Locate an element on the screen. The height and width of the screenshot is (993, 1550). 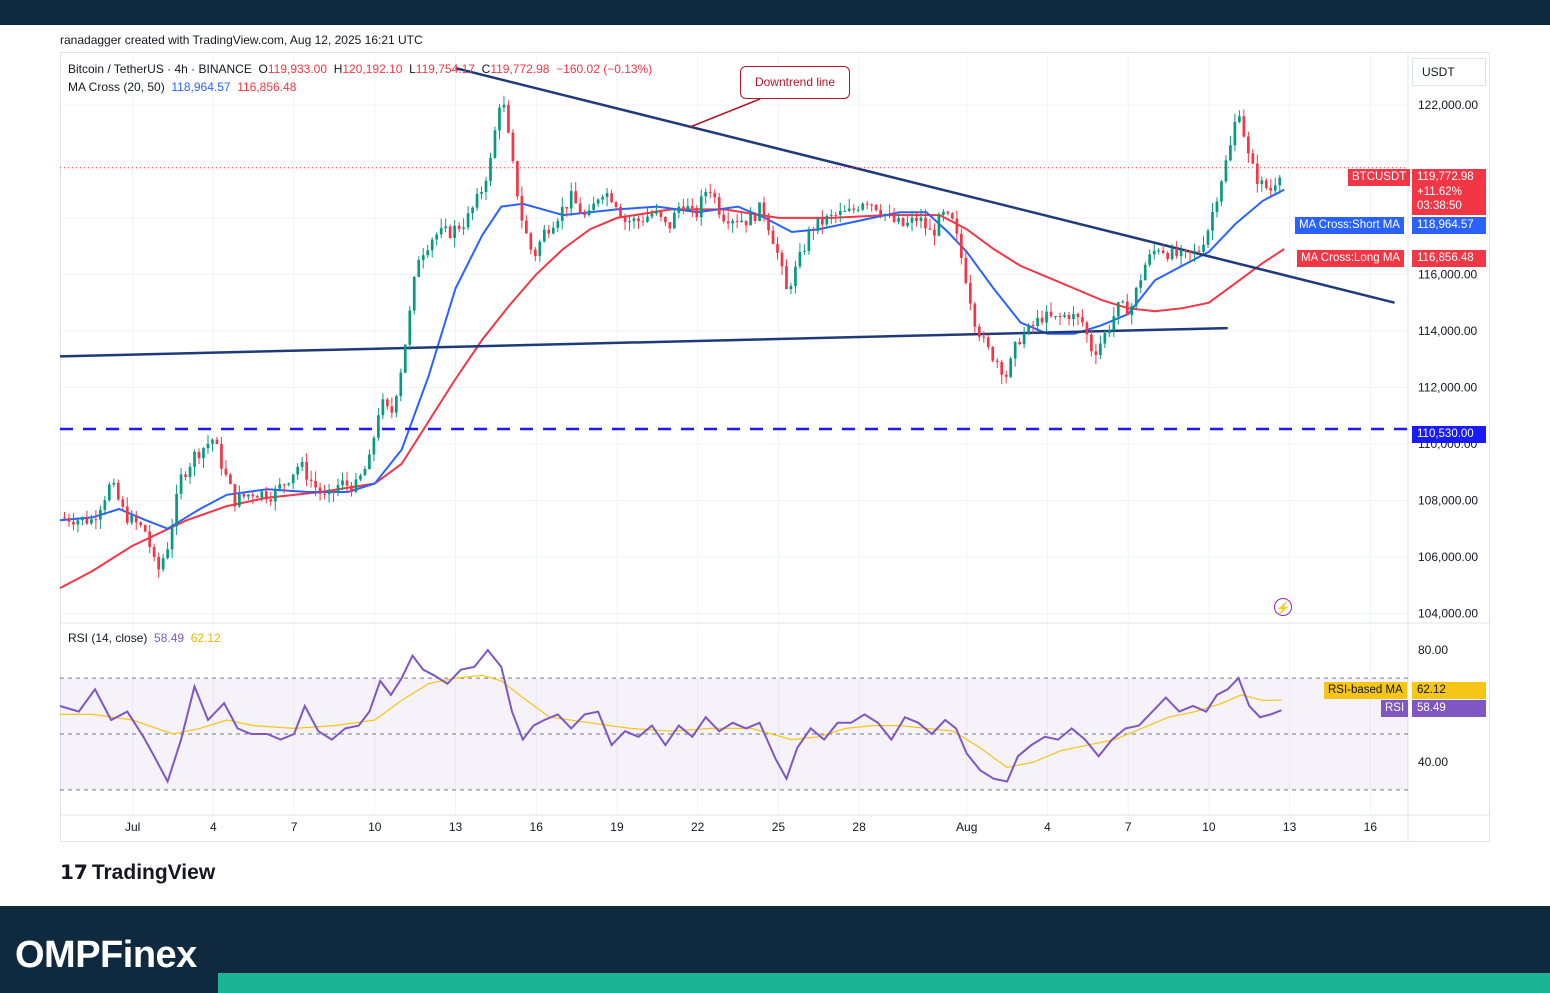
rsi-tick-label: 40.00 is located at coordinates (1433, 762).